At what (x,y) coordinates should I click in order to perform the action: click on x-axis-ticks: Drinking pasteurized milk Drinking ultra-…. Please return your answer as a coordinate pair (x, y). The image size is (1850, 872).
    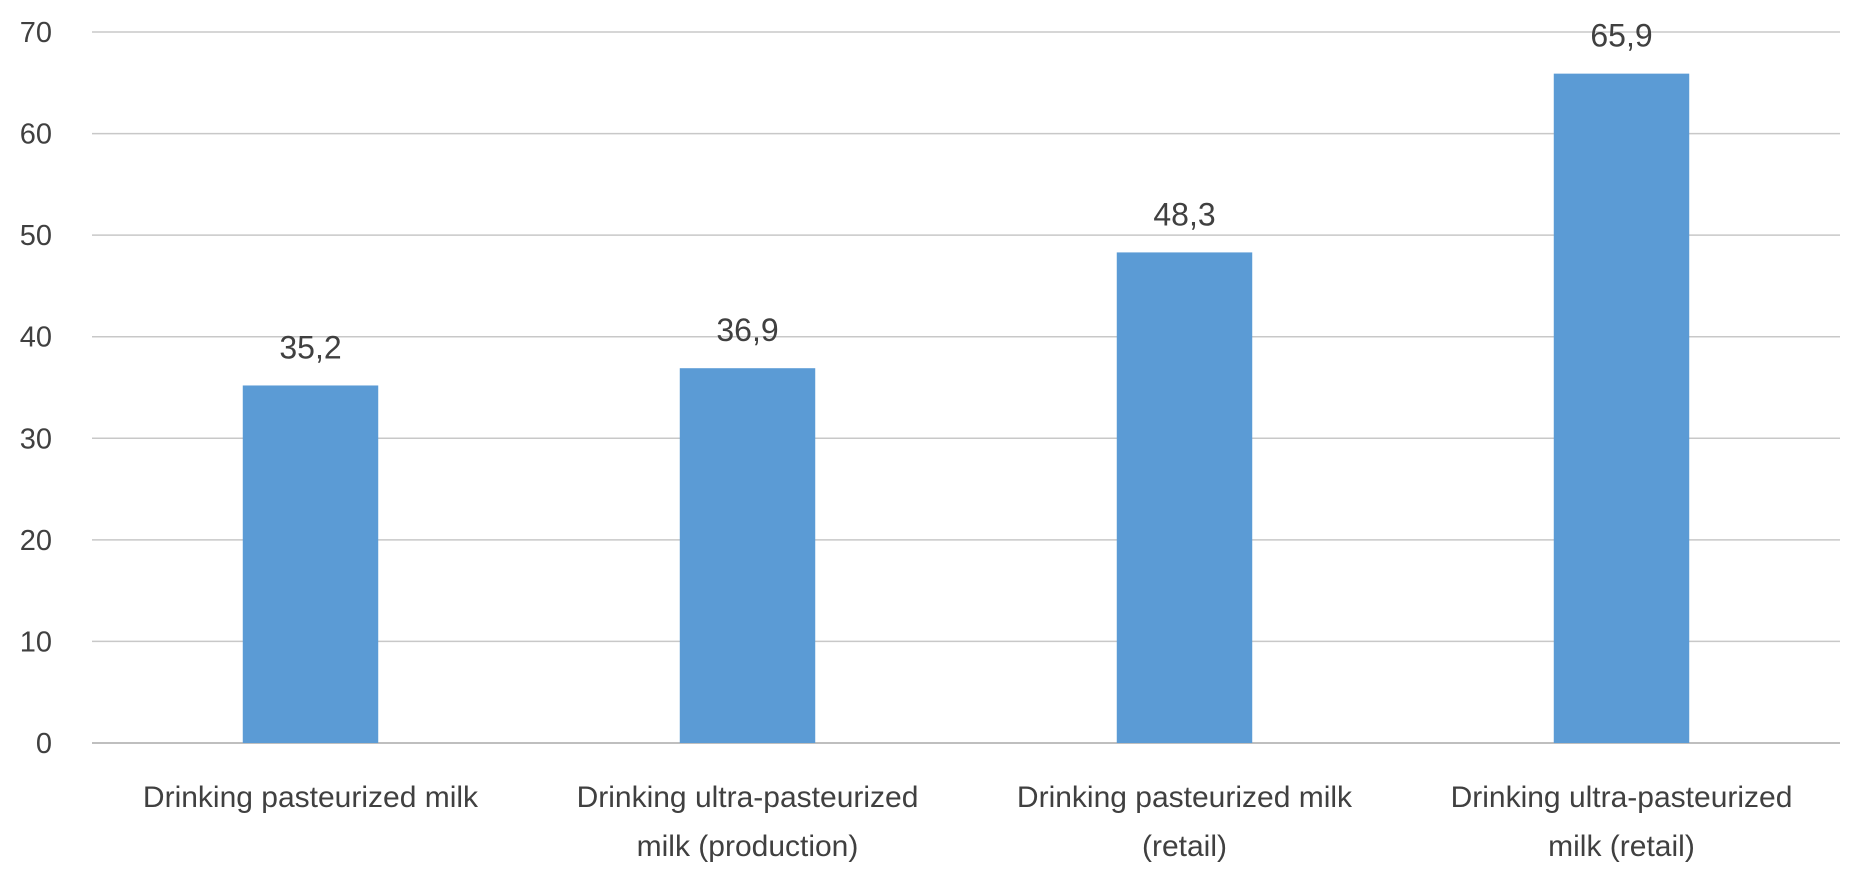
    Looking at the image, I should click on (967, 822).